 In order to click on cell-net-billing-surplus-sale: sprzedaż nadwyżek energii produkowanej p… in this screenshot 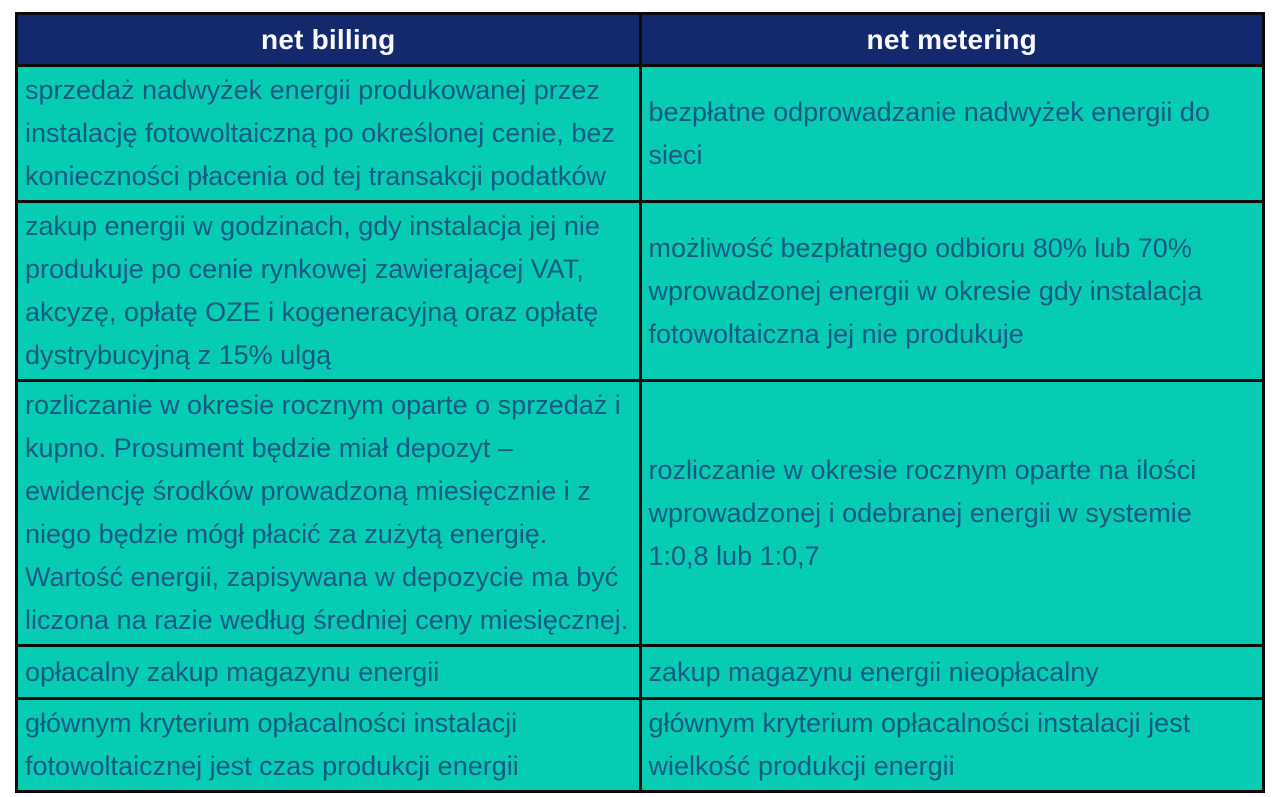, I will do `click(328, 133)`.